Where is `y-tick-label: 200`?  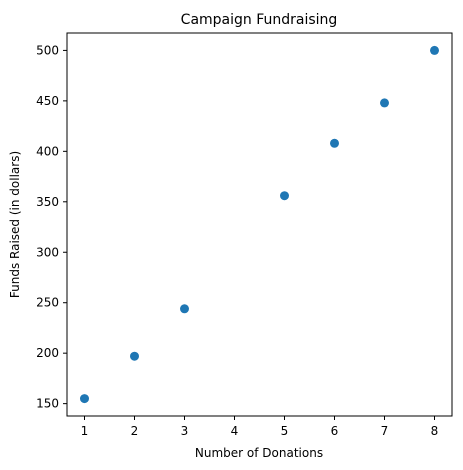 y-tick-label: 200 is located at coordinates (47, 353).